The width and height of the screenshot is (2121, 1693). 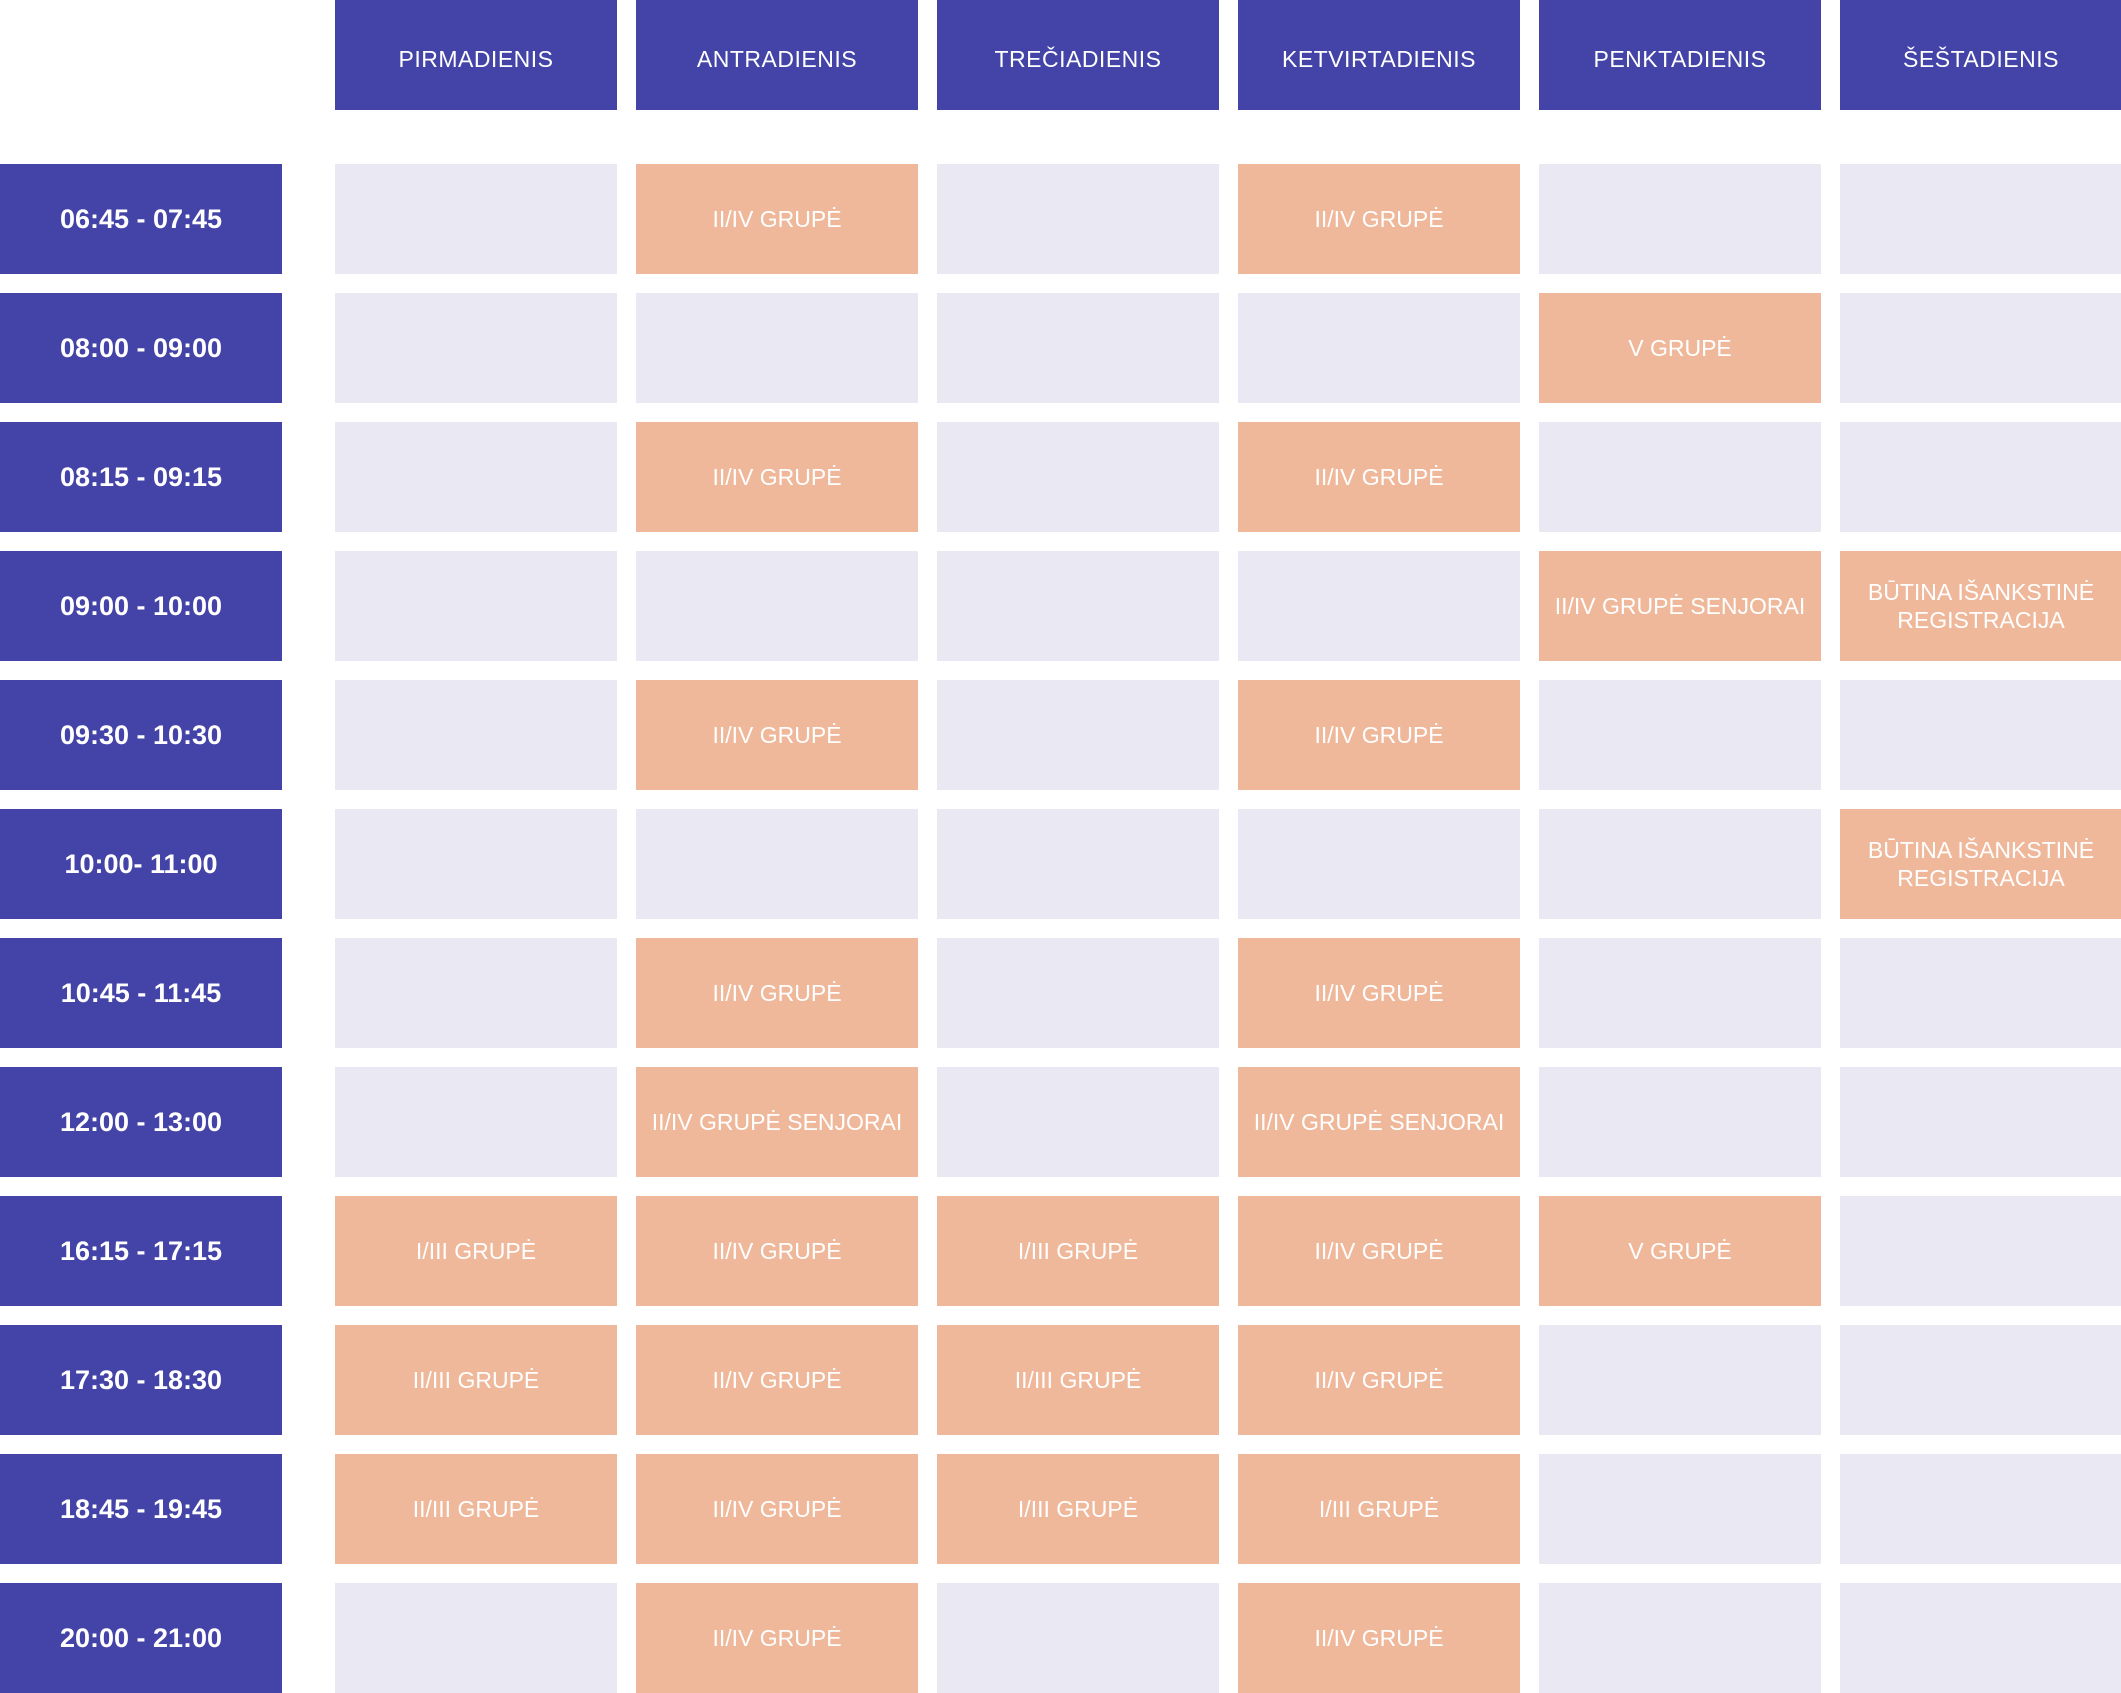 I want to click on time-slot-label: 18:45 - 19:45, so click(x=141, y=1509).